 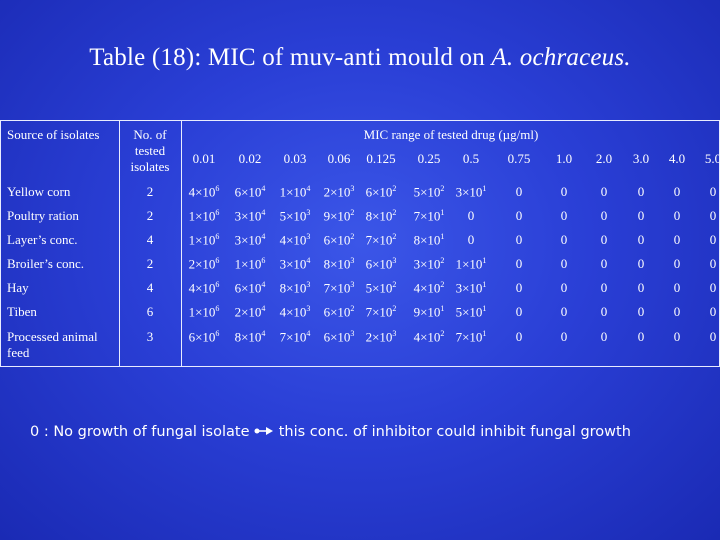 What do you see at coordinates (42, 239) in the screenshot?
I see `source-cell: Layer’s conc.` at bounding box center [42, 239].